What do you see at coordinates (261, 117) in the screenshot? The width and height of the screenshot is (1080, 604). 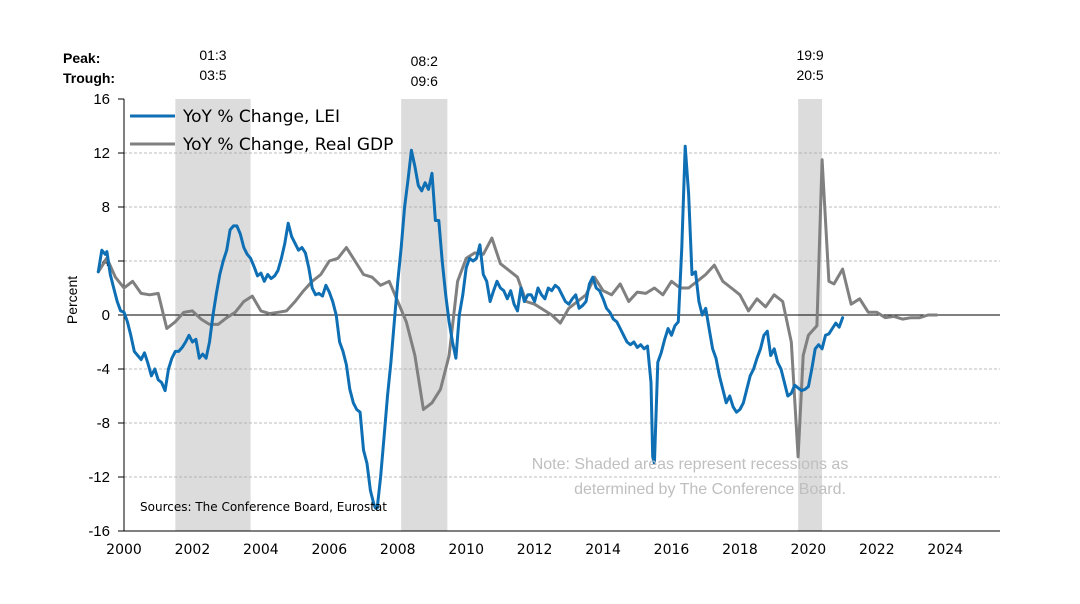 I see `legend-label-lei: YoY % Change, LEI` at bounding box center [261, 117].